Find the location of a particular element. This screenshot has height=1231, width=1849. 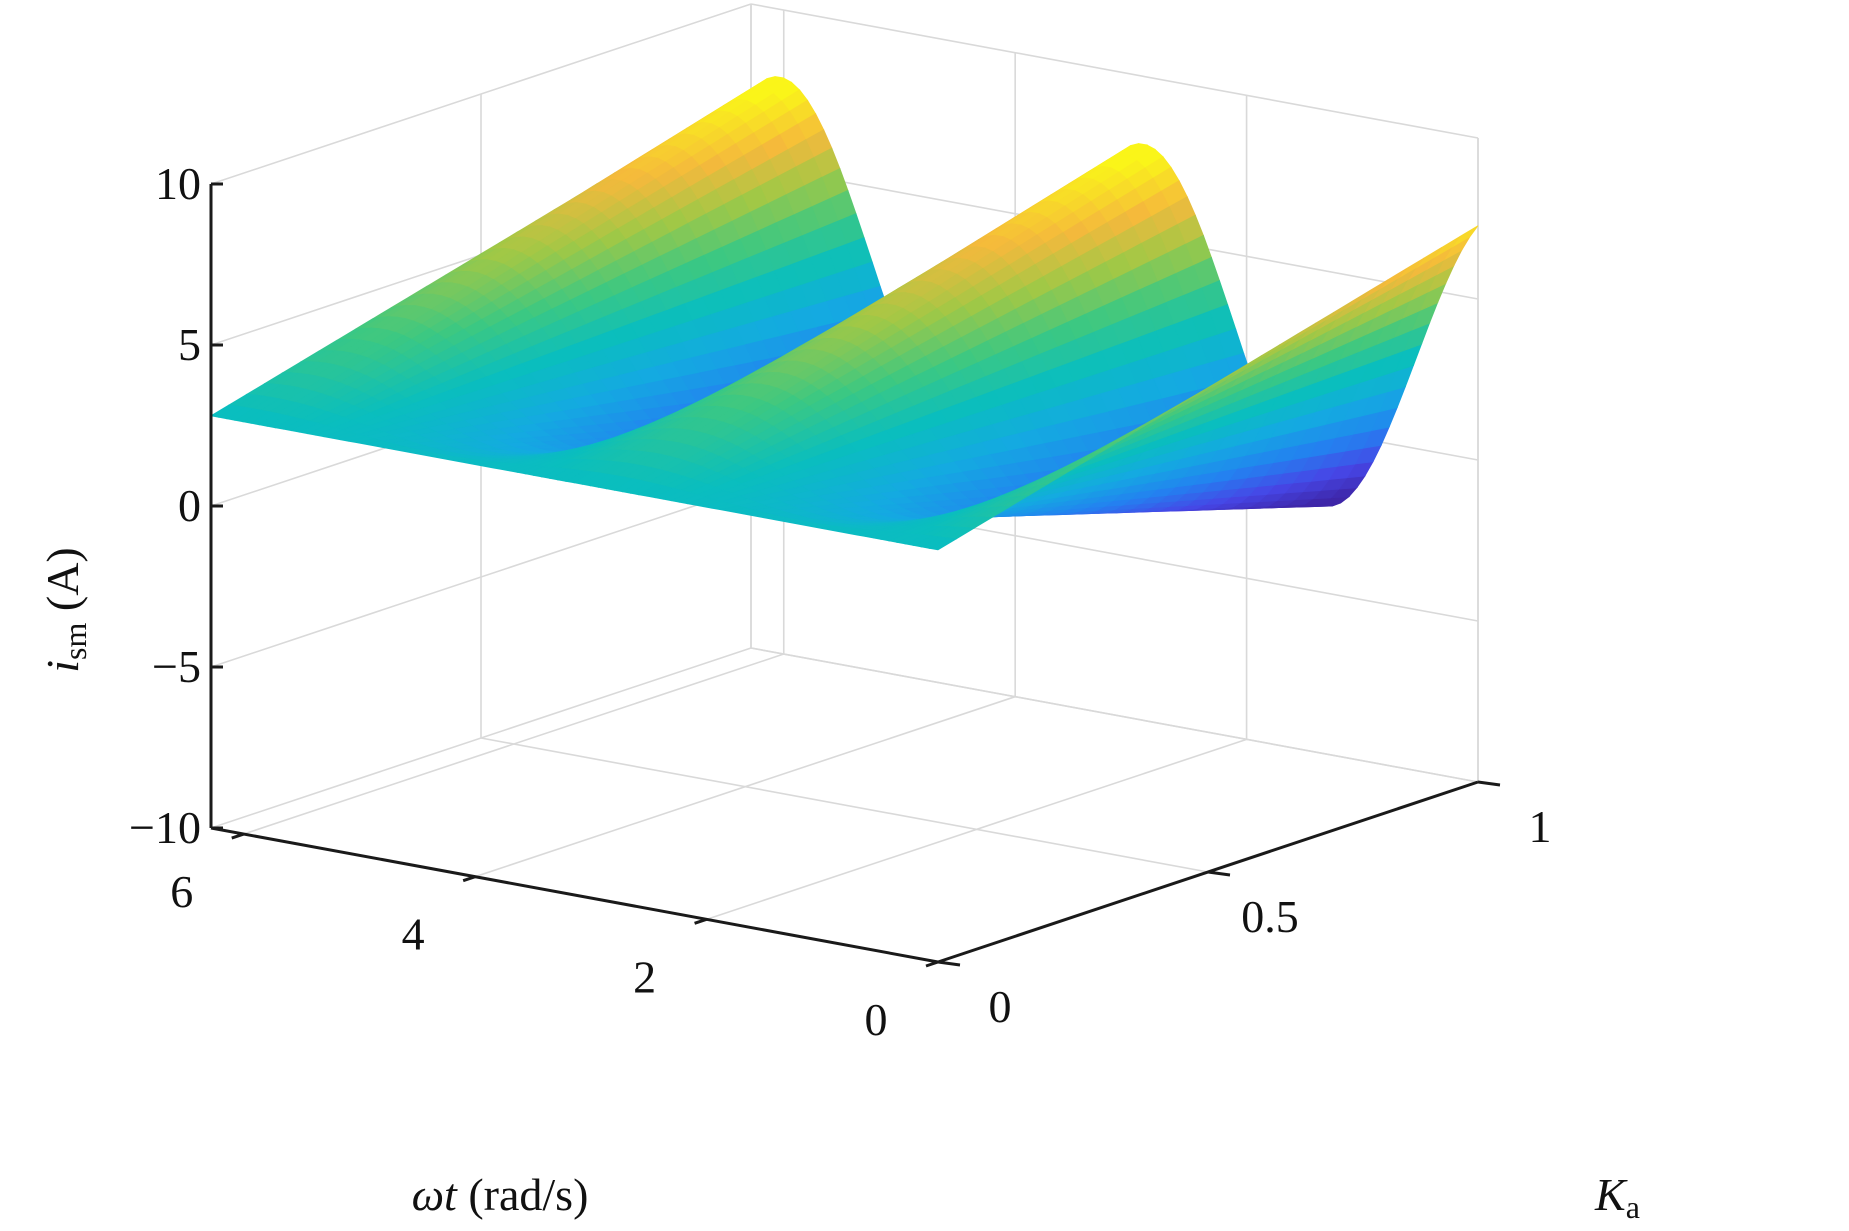

z-tick-label: 10 is located at coordinates (178, 183).